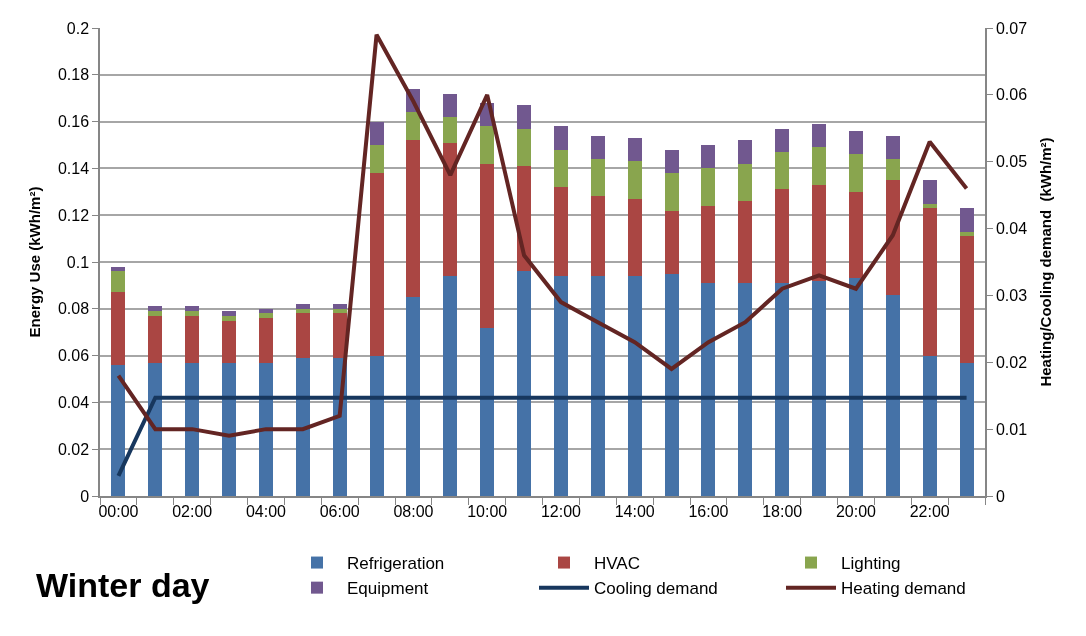 This screenshot has width=1086, height=636. Describe the element at coordinates (78, 28) in the screenshot. I see `y-tick-label: 0.2` at that location.